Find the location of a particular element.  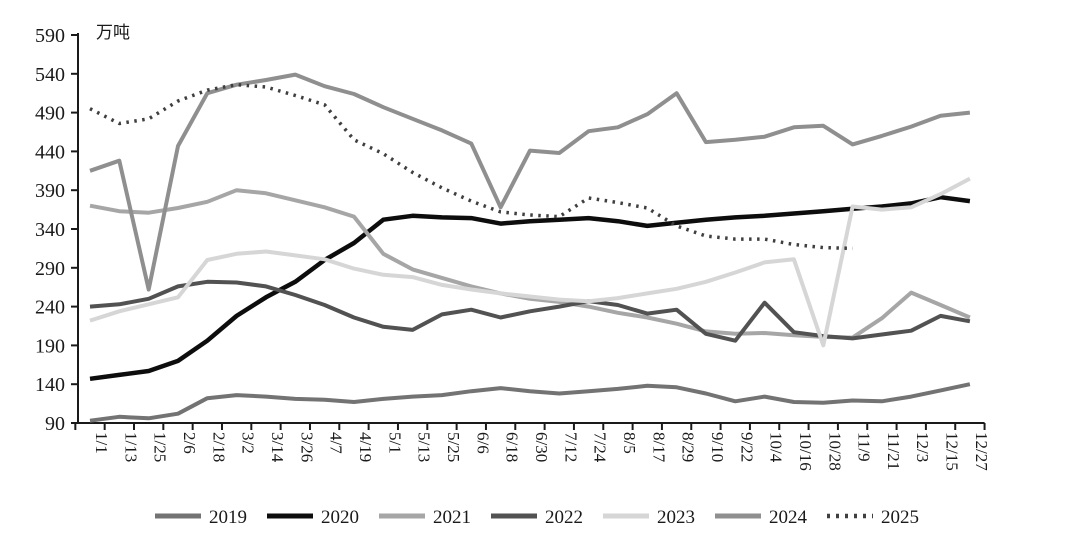

x-axis-tick-label: 3/26 is located at coordinates (306, 447).